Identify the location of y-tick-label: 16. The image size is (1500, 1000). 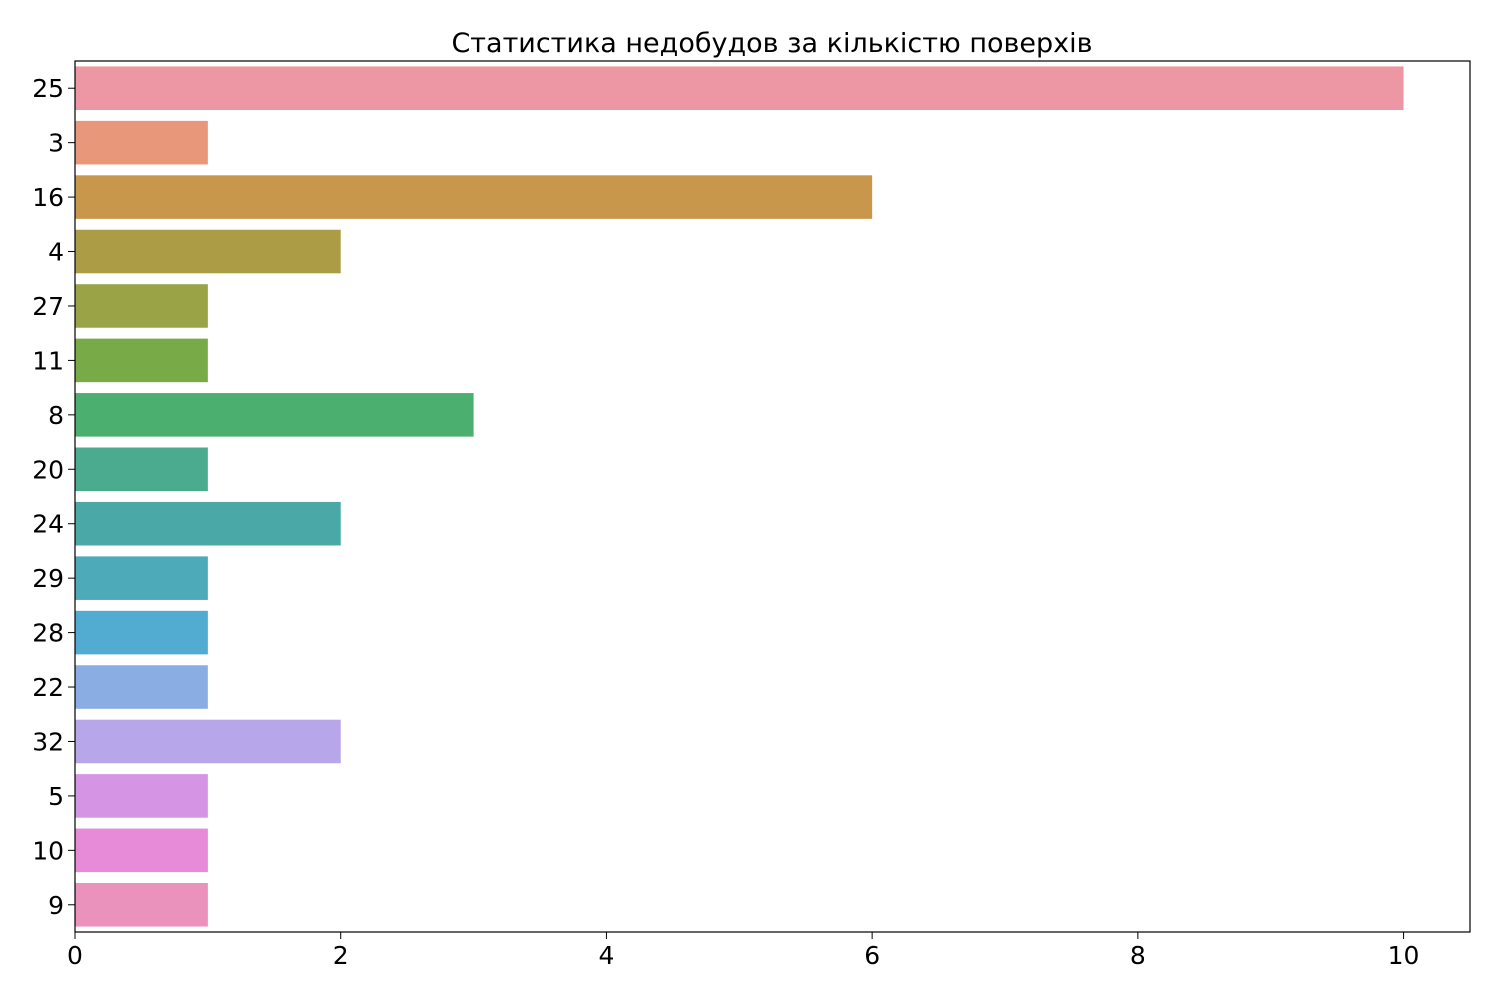
(48, 197).